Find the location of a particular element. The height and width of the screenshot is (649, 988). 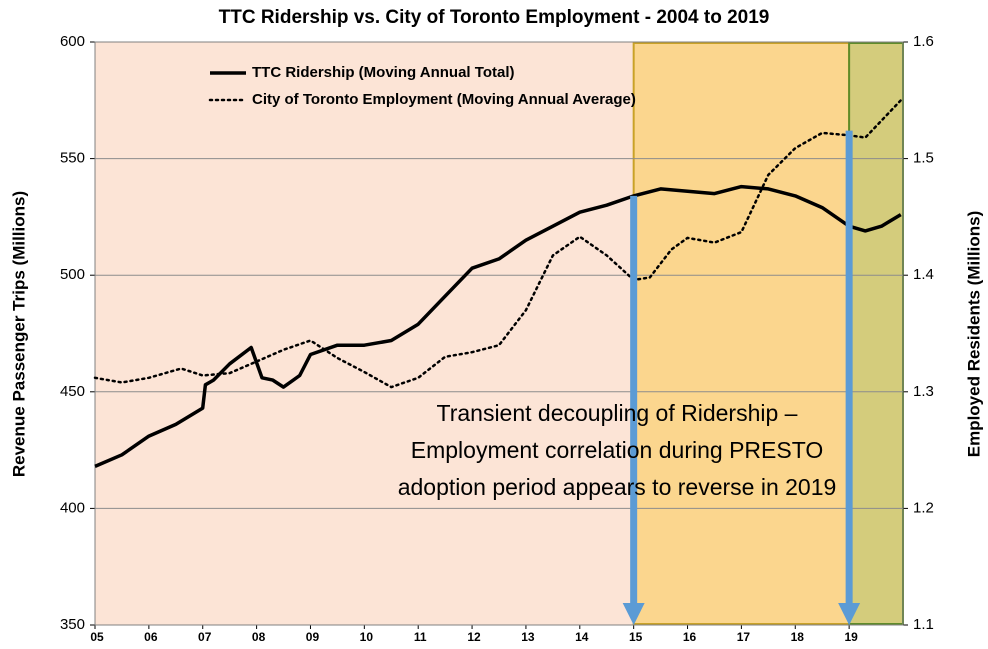

y-axis-label: Revenue Passenger Trips (Millions) is located at coordinates (18, 334).